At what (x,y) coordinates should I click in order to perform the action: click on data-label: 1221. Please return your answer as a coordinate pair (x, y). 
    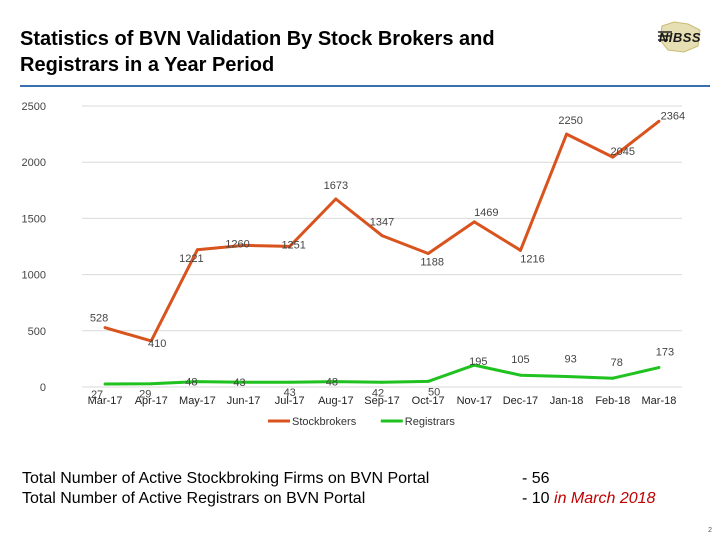
    Looking at the image, I should click on (191, 259).